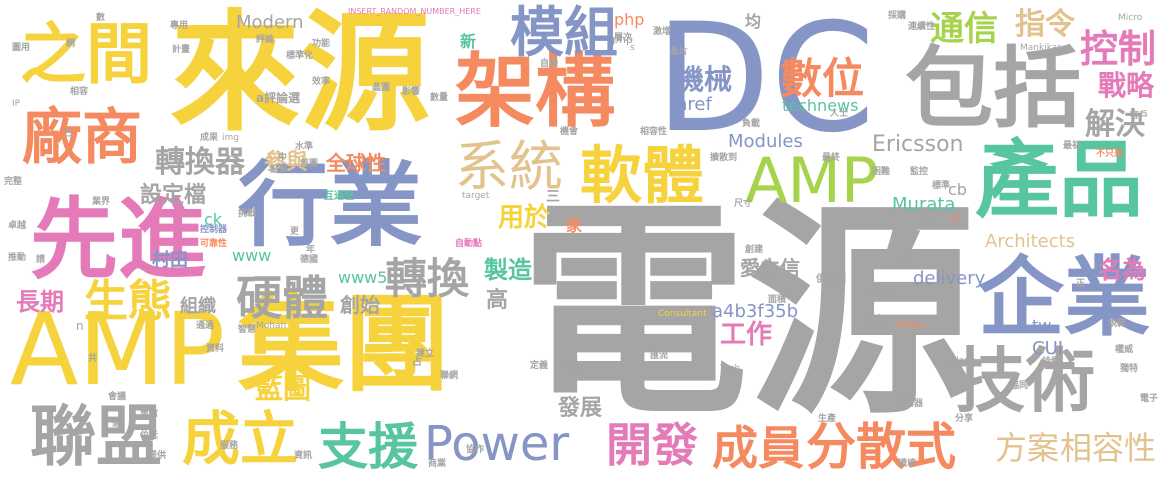  Describe the element at coordinates (497, 444) in the screenshot. I see `word-power: Power` at that location.